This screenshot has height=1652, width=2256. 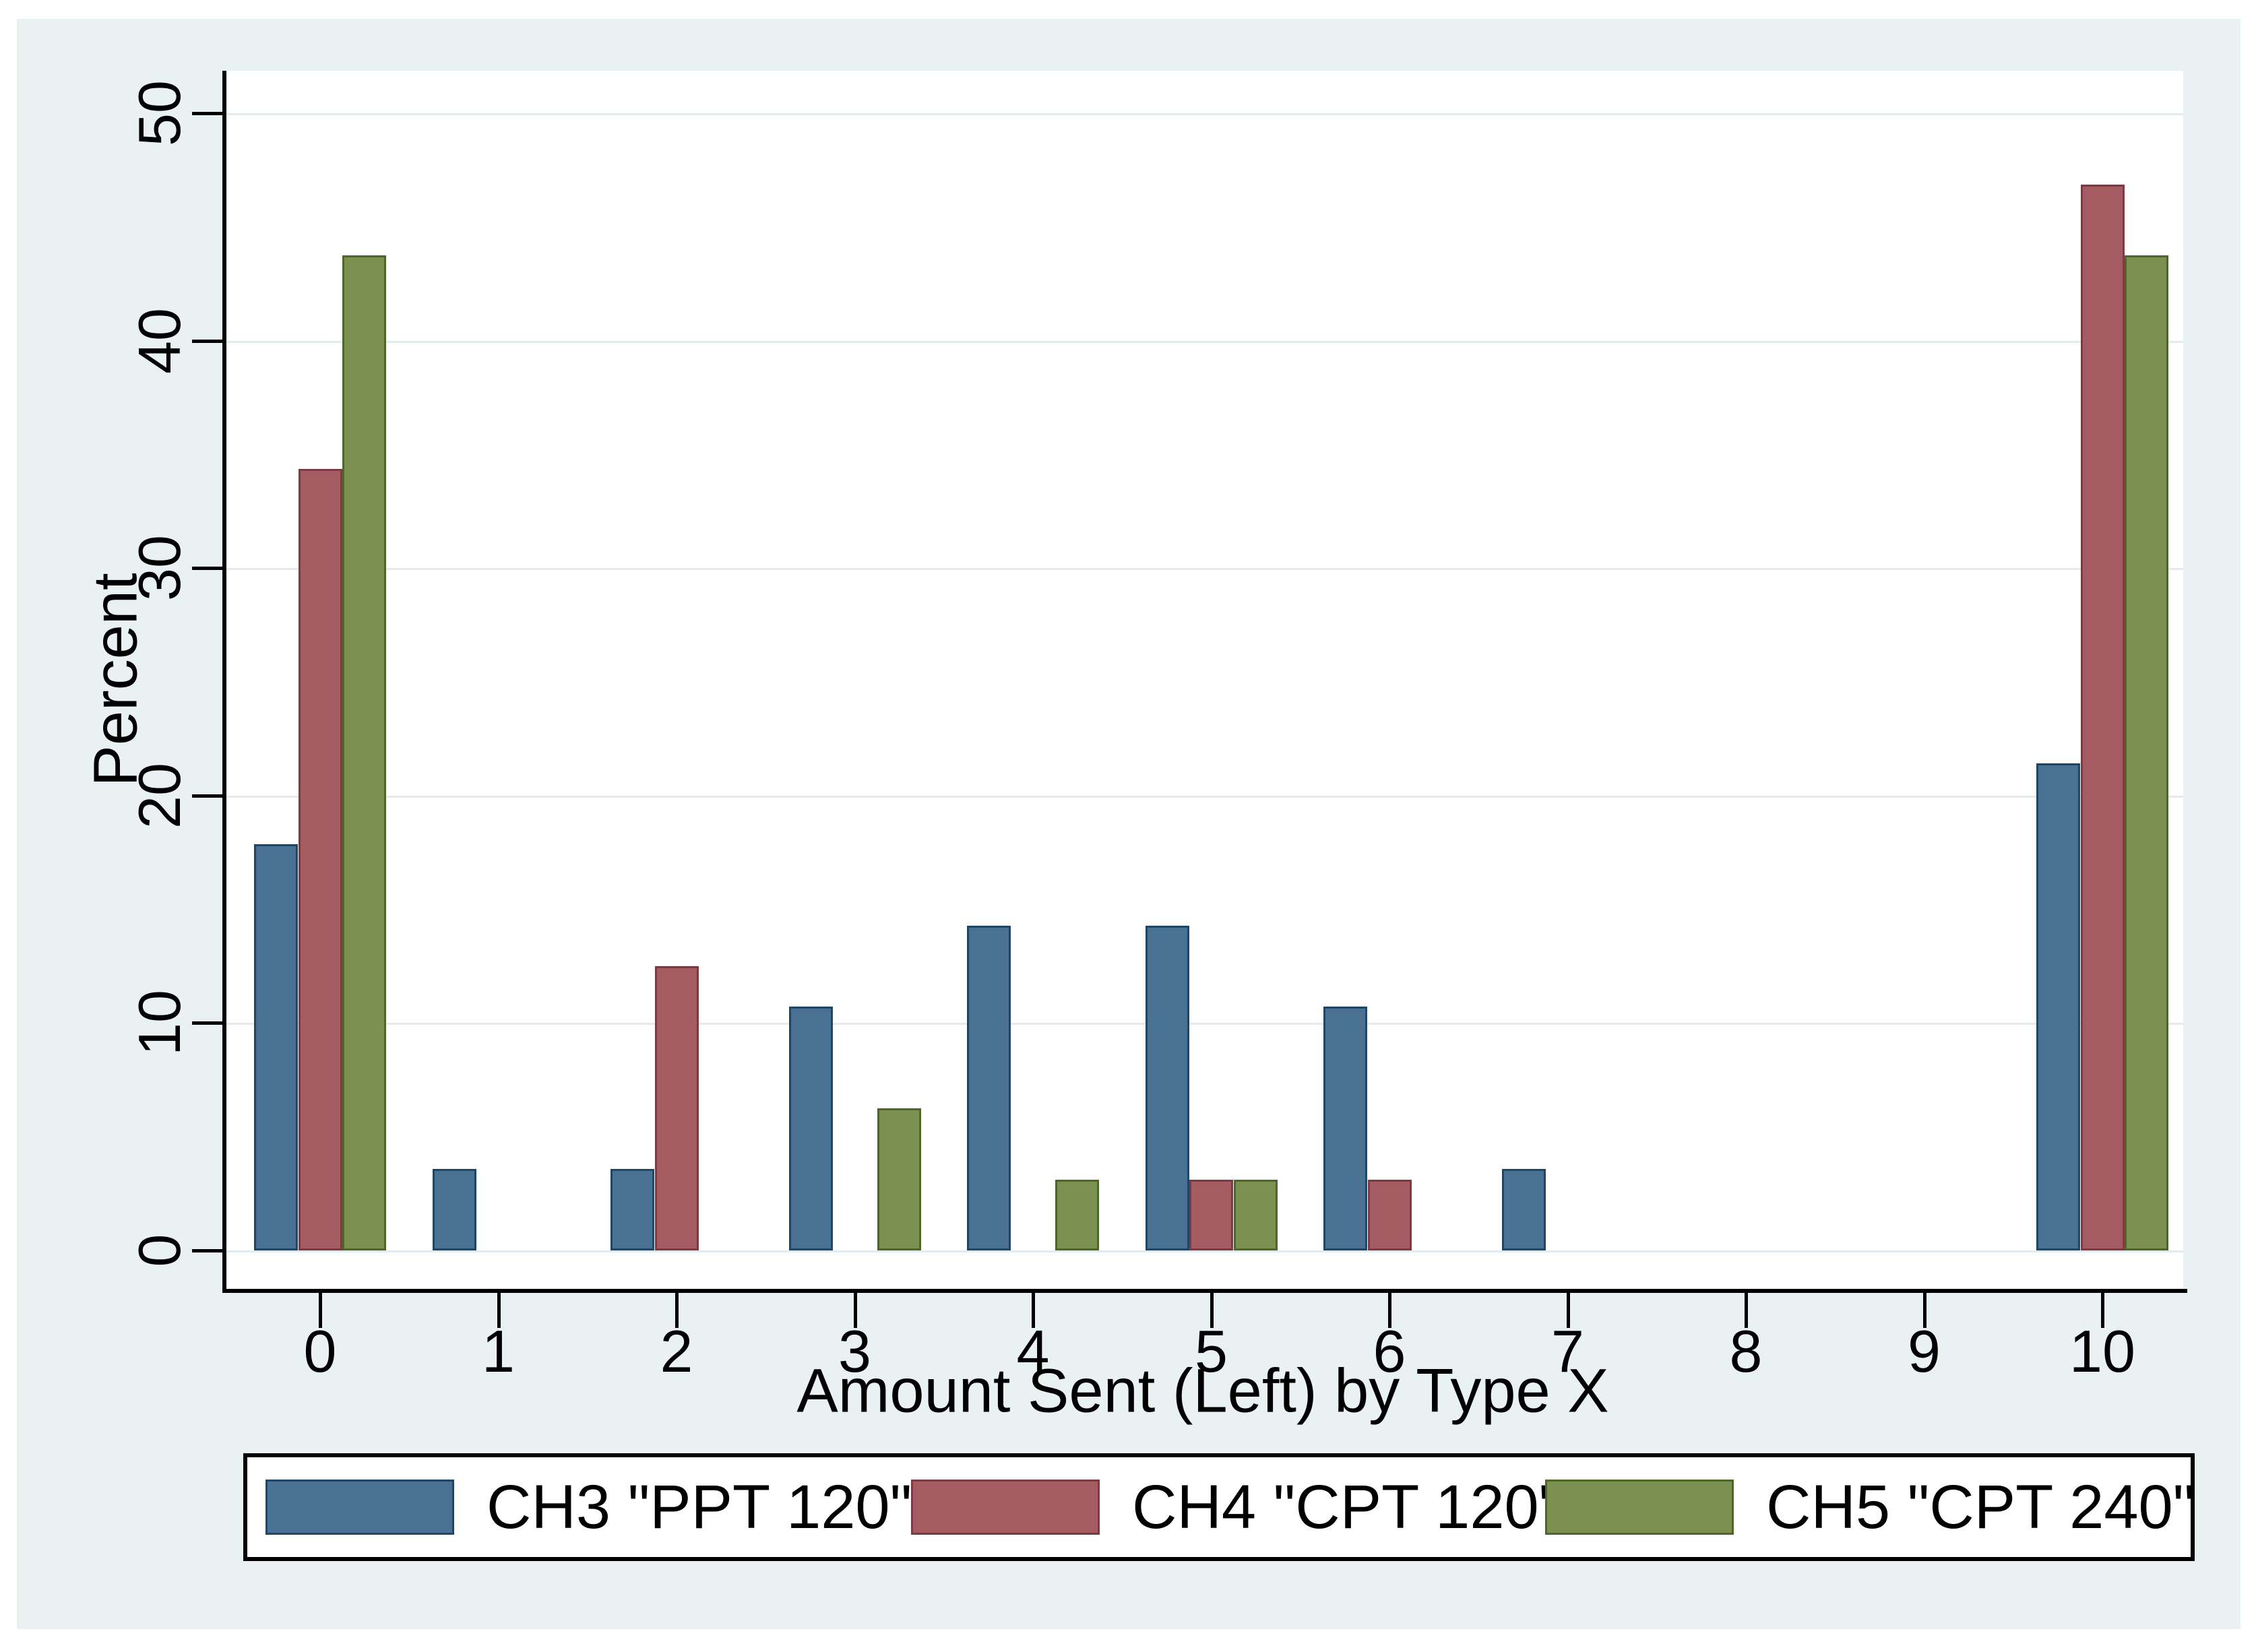 What do you see at coordinates (159, 113) in the screenshot?
I see `y-tick-label-text: 50` at bounding box center [159, 113].